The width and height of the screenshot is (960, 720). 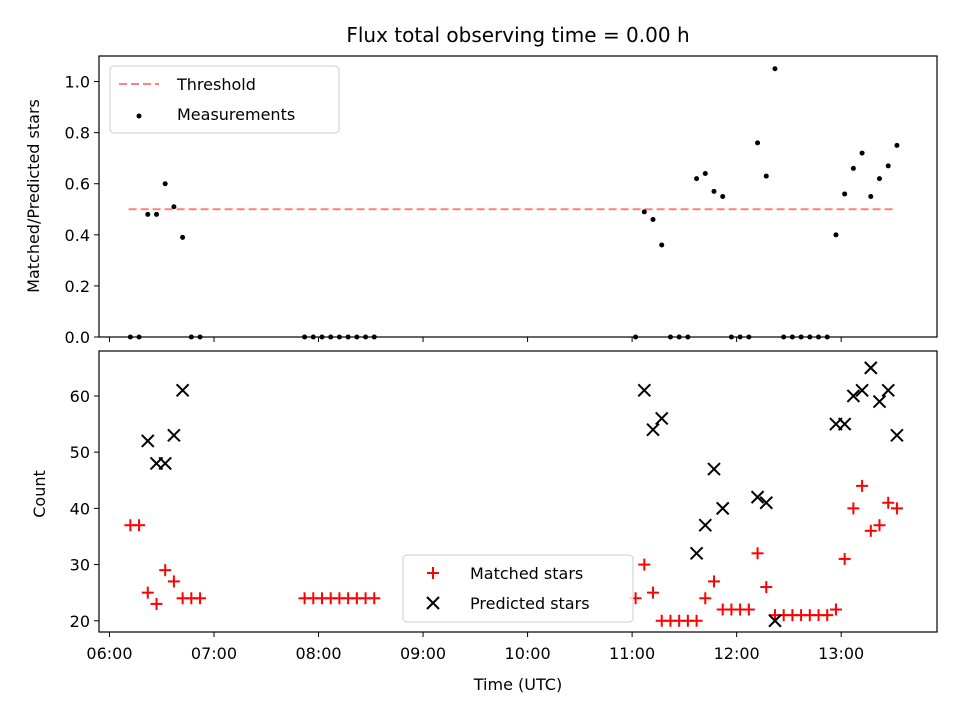 What do you see at coordinates (214, 653) in the screenshot?
I see `bottom-xtick-label: 07:00` at bounding box center [214, 653].